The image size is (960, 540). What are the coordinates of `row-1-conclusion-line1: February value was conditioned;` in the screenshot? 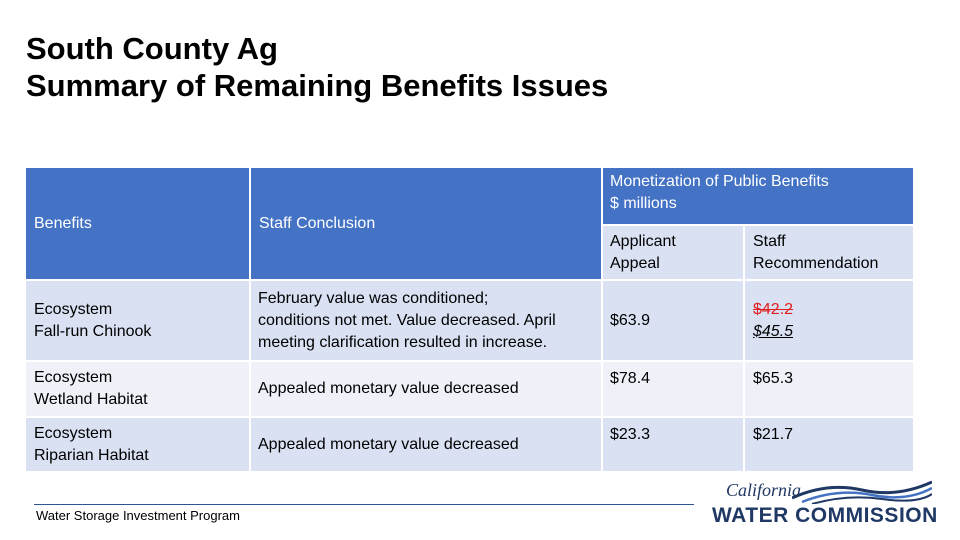 It's located at (373, 298).